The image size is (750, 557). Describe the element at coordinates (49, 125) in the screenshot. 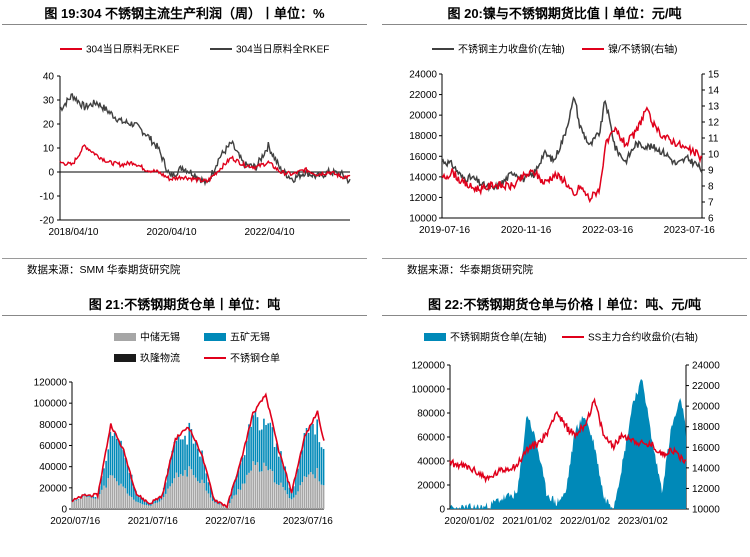

I see `y-tick-label: 20` at that location.